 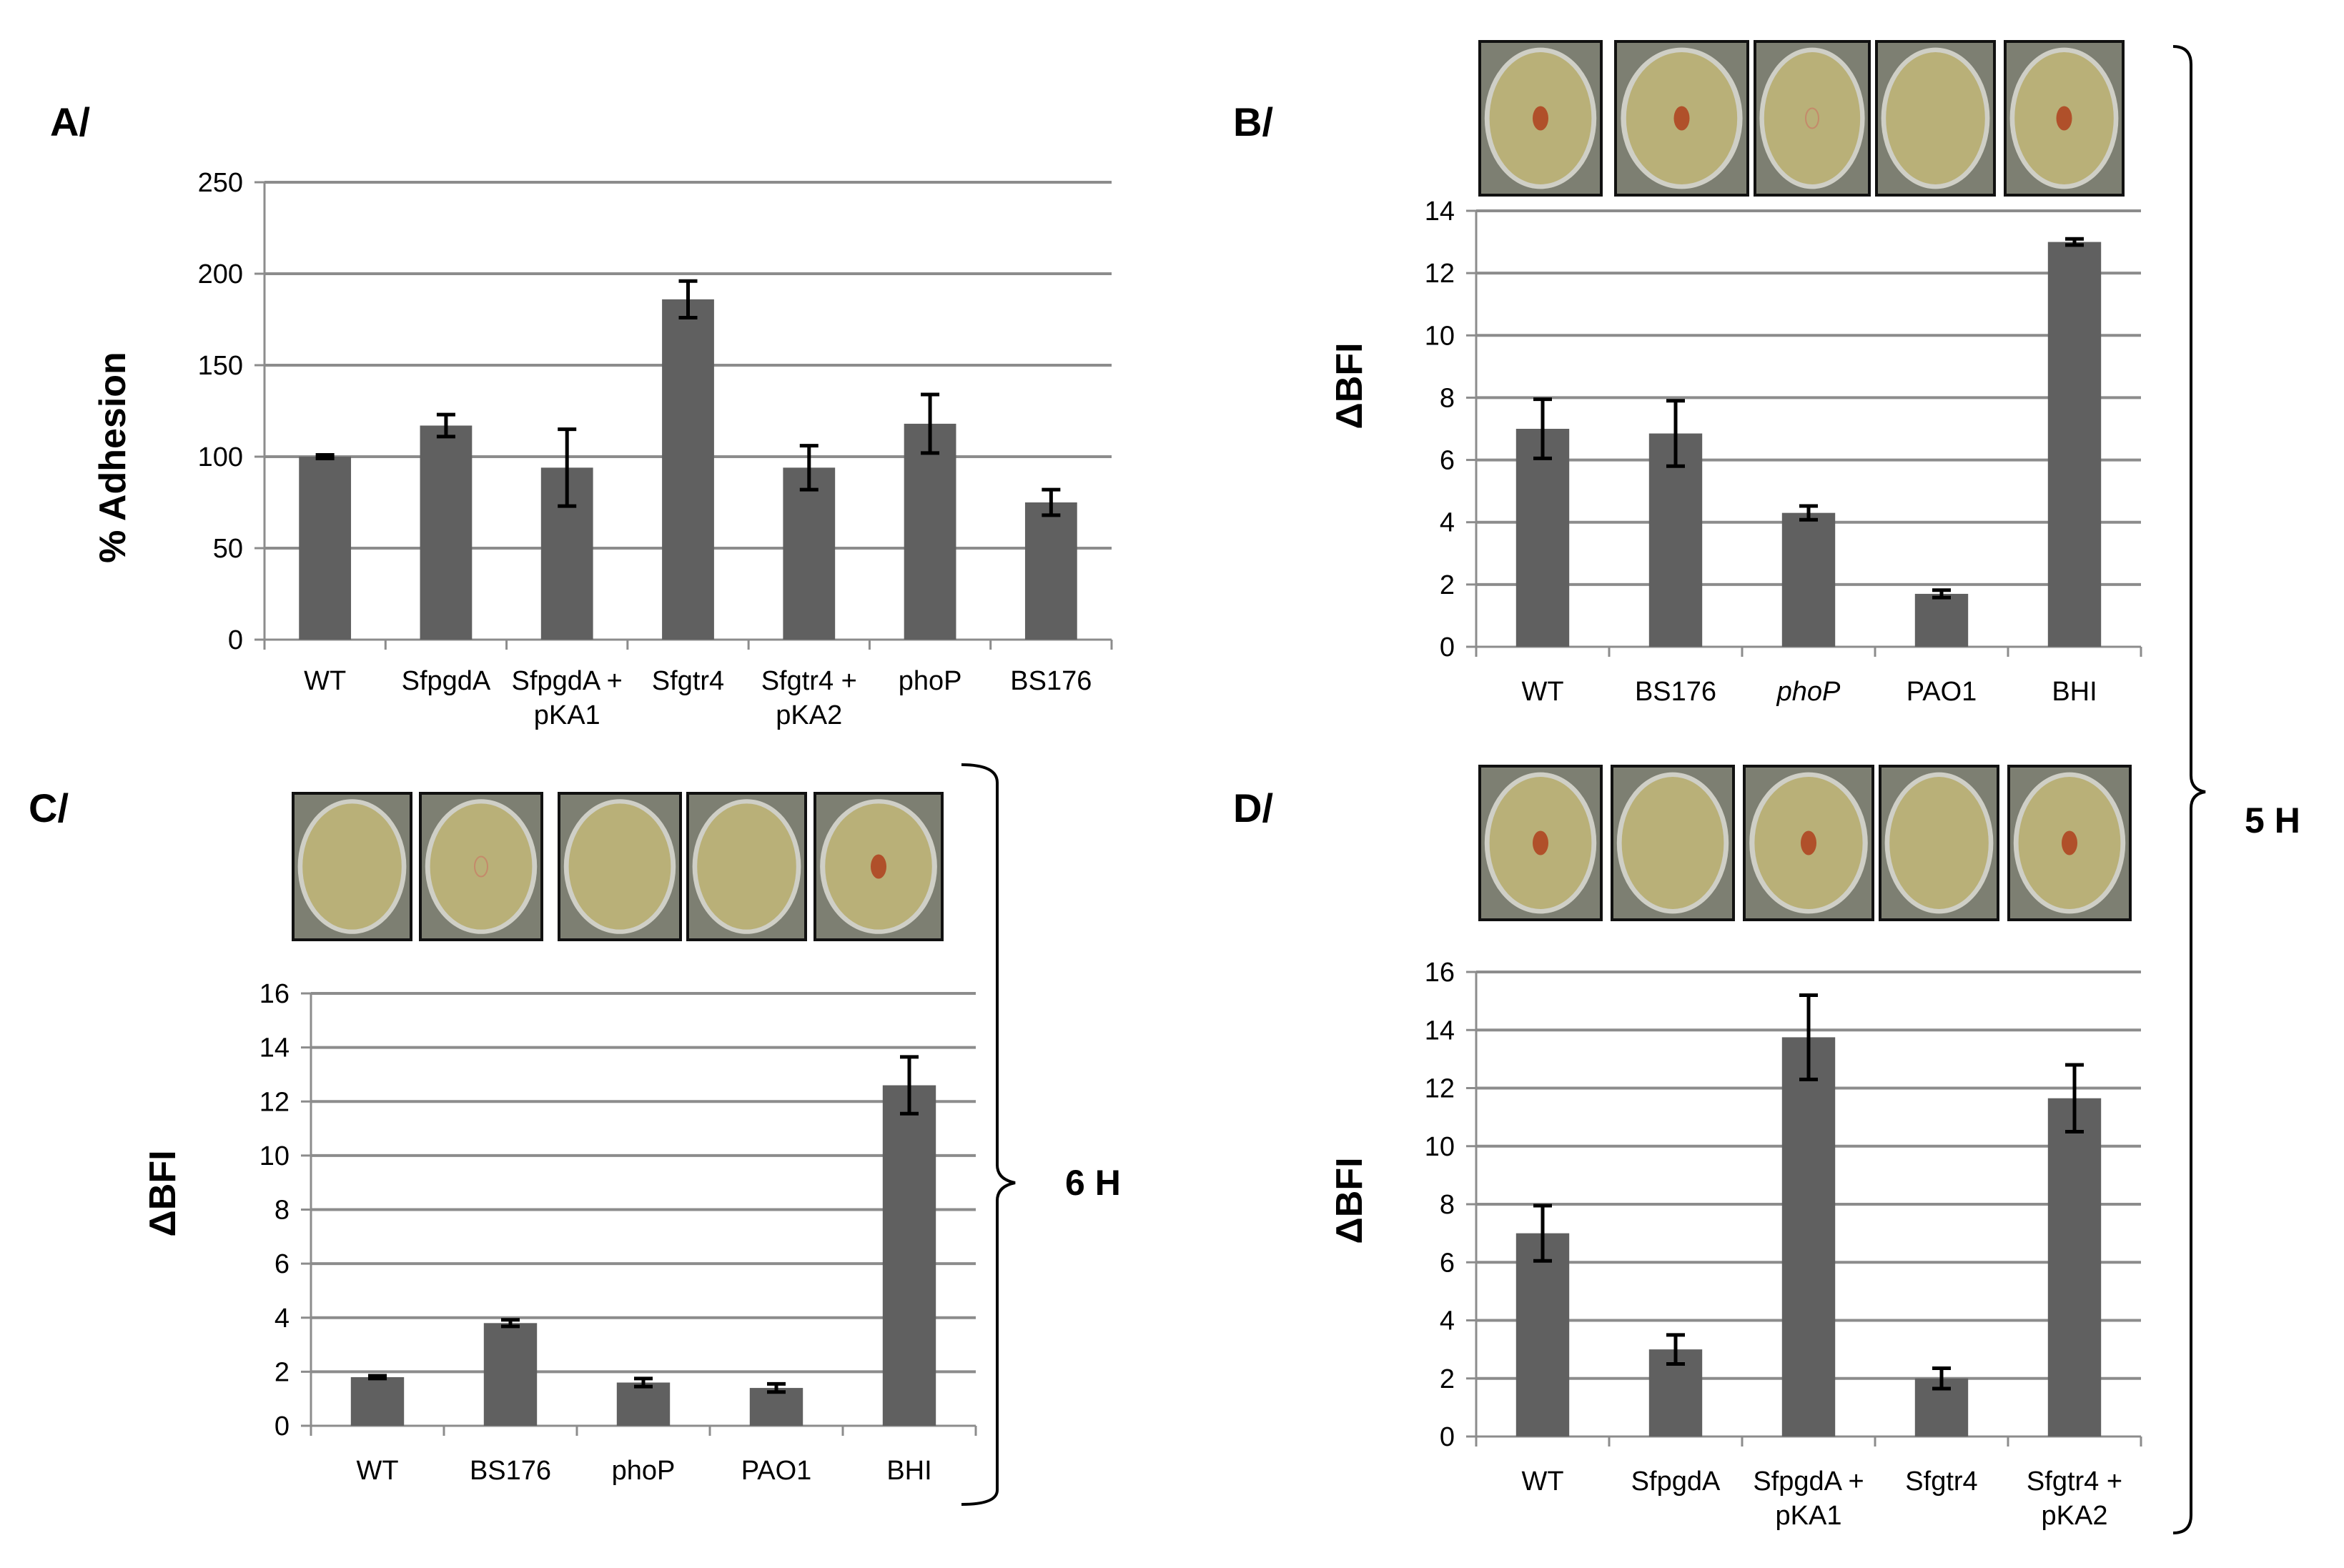 I want to click on panel-c-colony-spot, so click(x=878, y=867).